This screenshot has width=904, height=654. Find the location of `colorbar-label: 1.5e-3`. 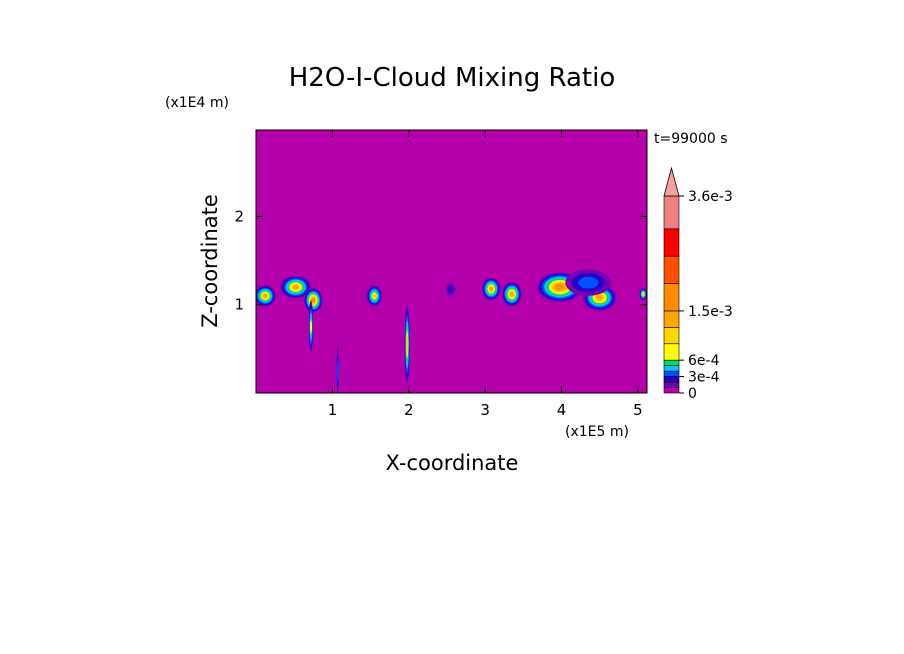

colorbar-label: 1.5e-3 is located at coordinates (710, 312).